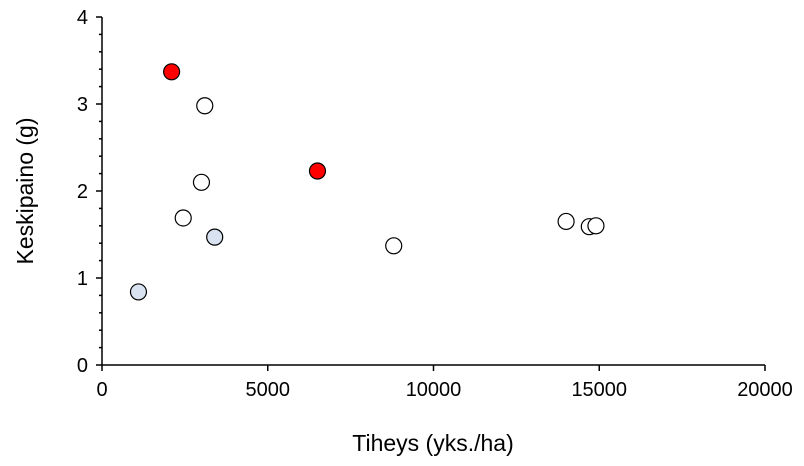  What do you see at coordinates (432, 443) in the screenshot?
I see `x-axis-title: Tiheys (yks./ha)` at bounding box center [432, 443].